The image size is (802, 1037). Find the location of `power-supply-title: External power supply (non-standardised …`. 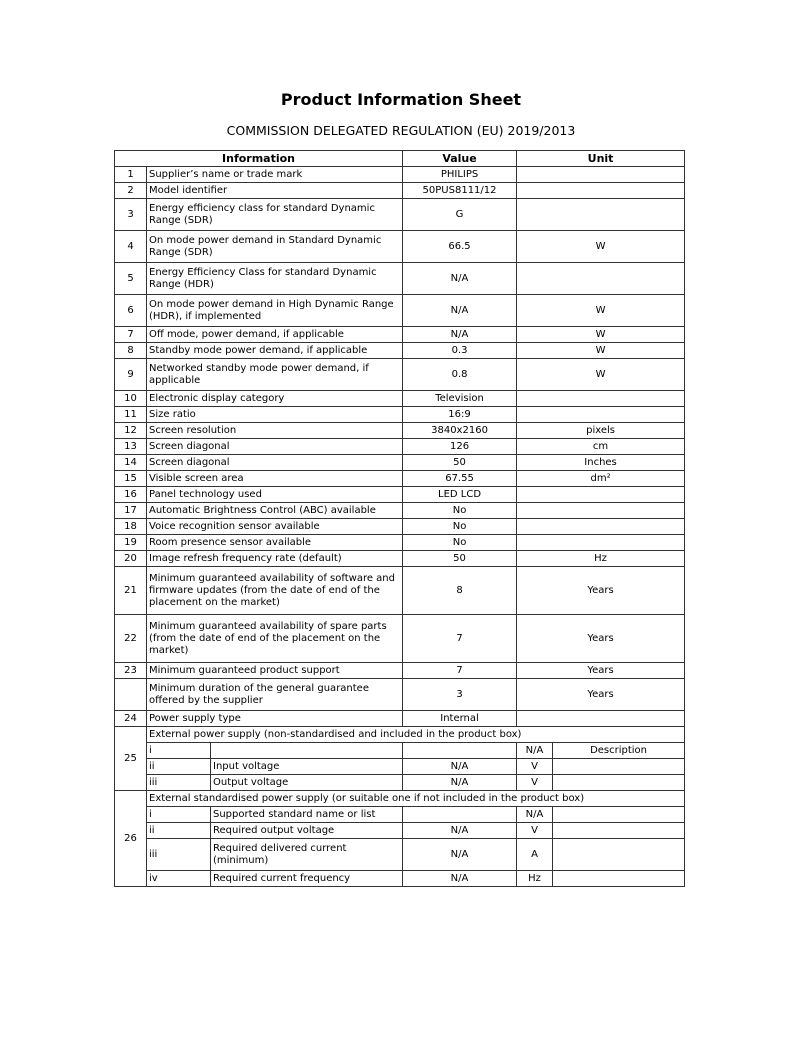

power-supply-title: External power supply (non-standardised … is located at coordinates (415, 734).